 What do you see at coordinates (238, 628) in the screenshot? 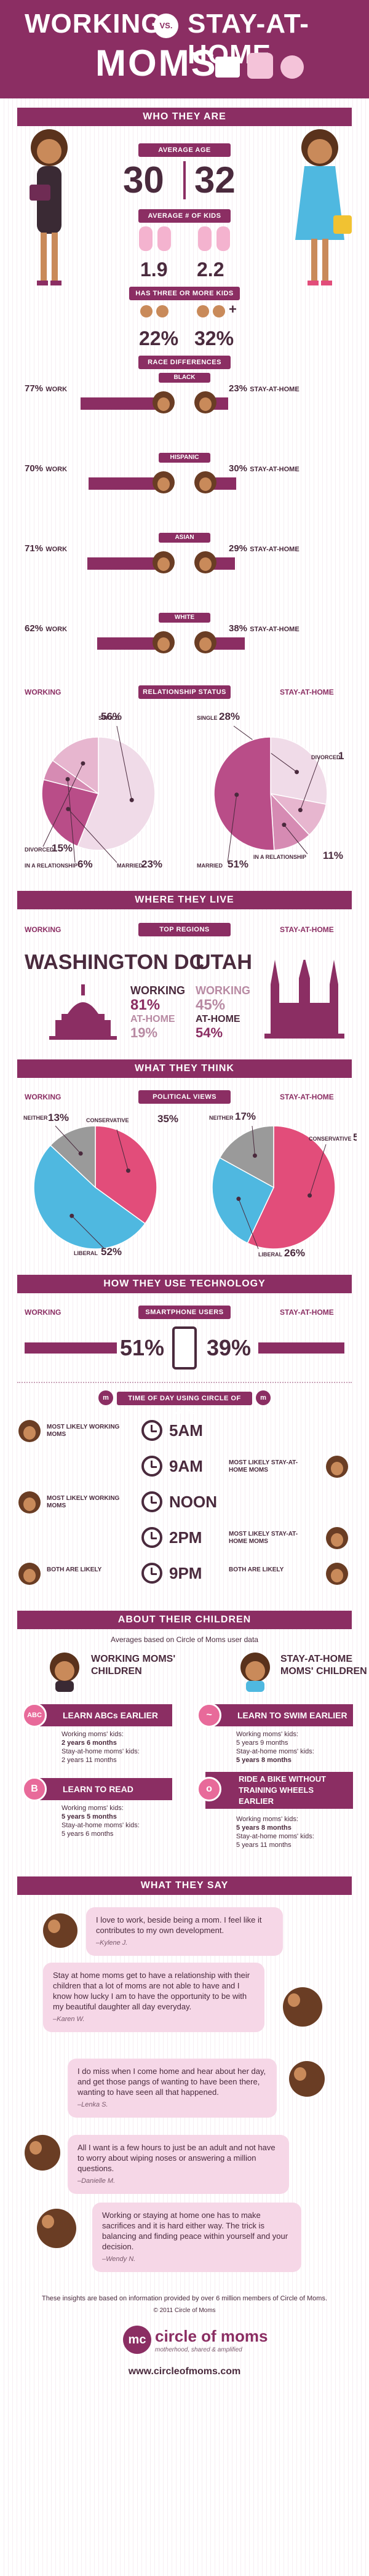
I see `race-stay-pct: 38%` at bounding box center [238, 628].